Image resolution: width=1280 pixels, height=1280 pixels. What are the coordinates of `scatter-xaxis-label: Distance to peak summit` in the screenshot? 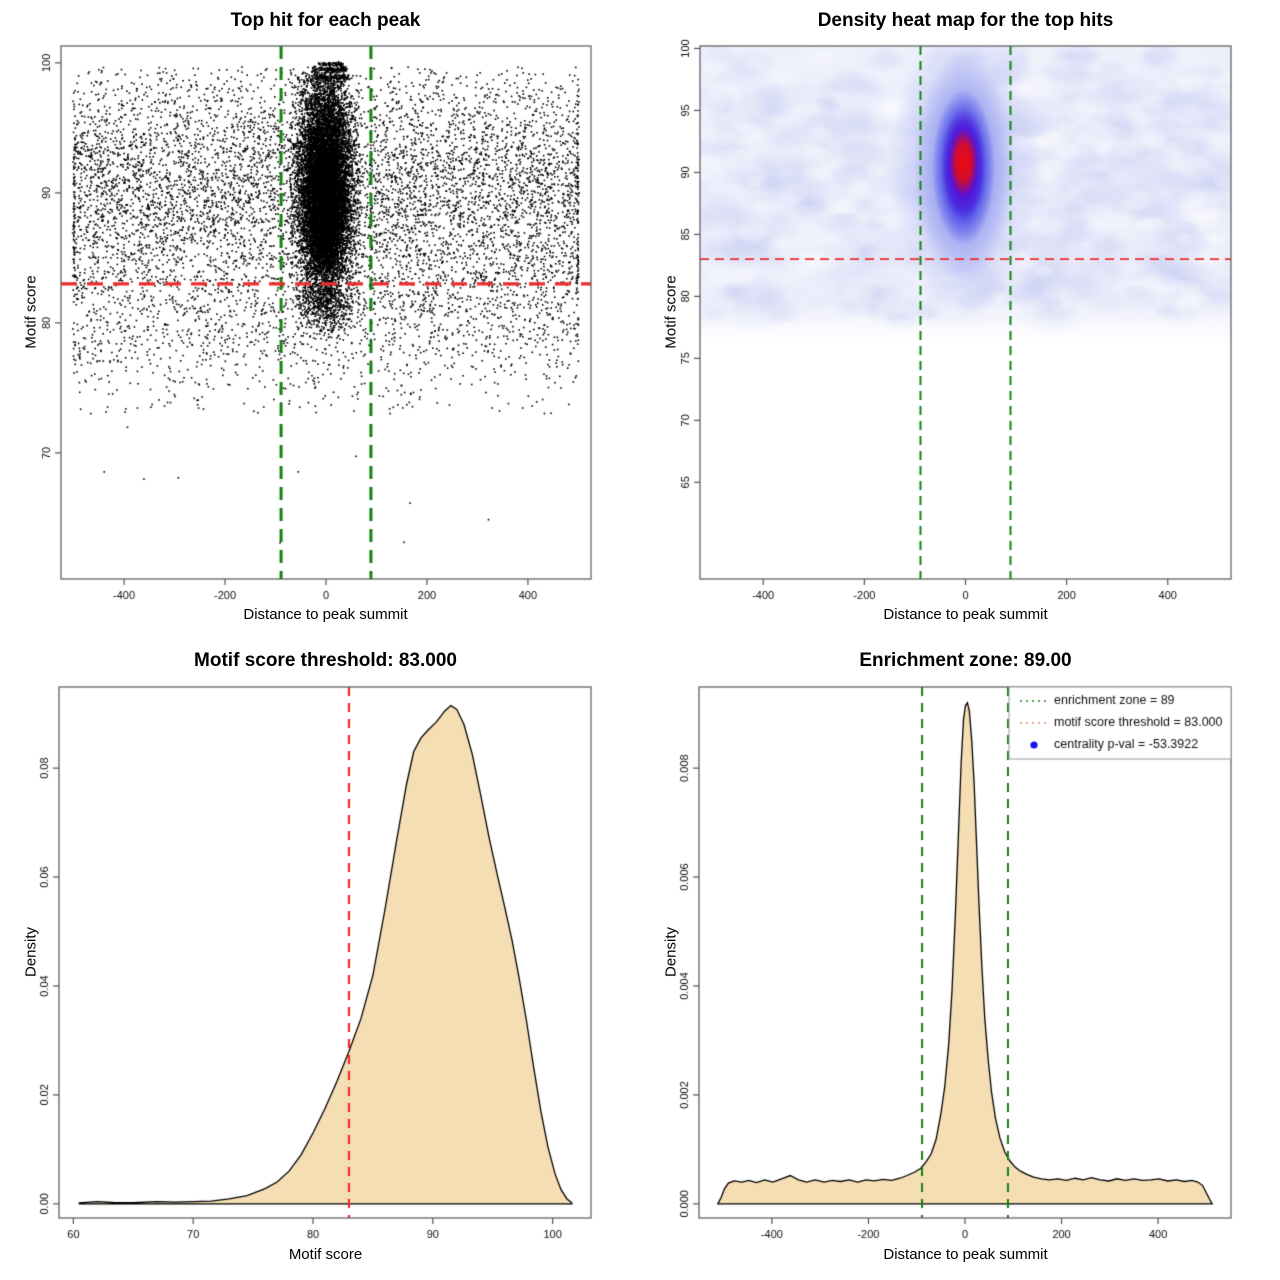 It's located at (325, 614).